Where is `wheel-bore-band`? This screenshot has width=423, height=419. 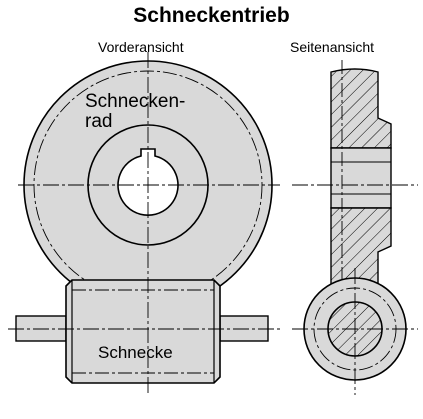
wheel-bore-band is located at coordinates (361, 178).